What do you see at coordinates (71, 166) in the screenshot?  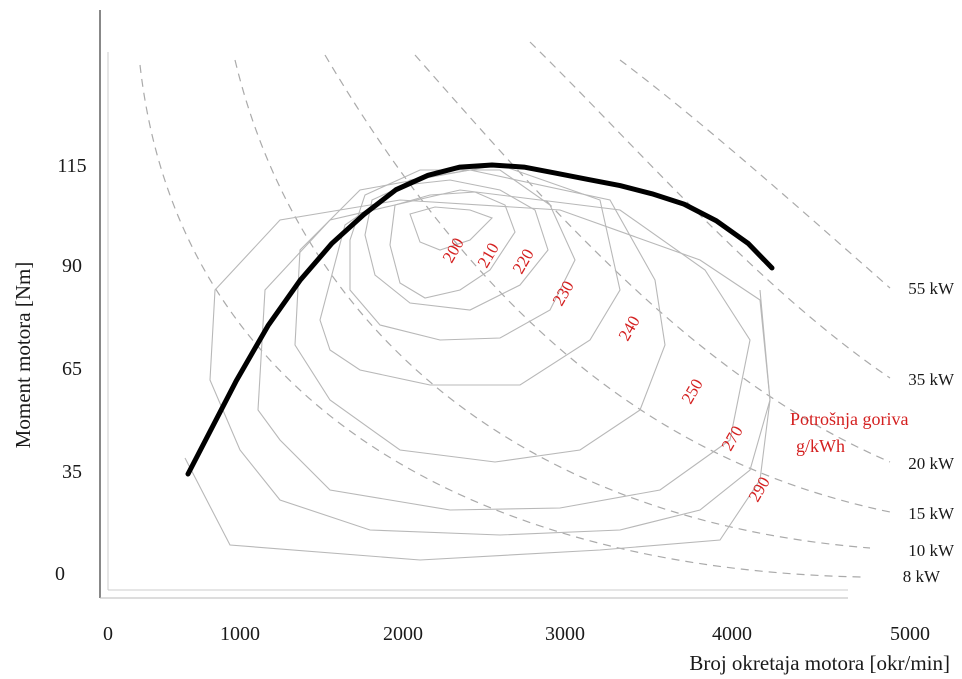 I see `y-tick-label: 115` at bounding box center [71, 166].